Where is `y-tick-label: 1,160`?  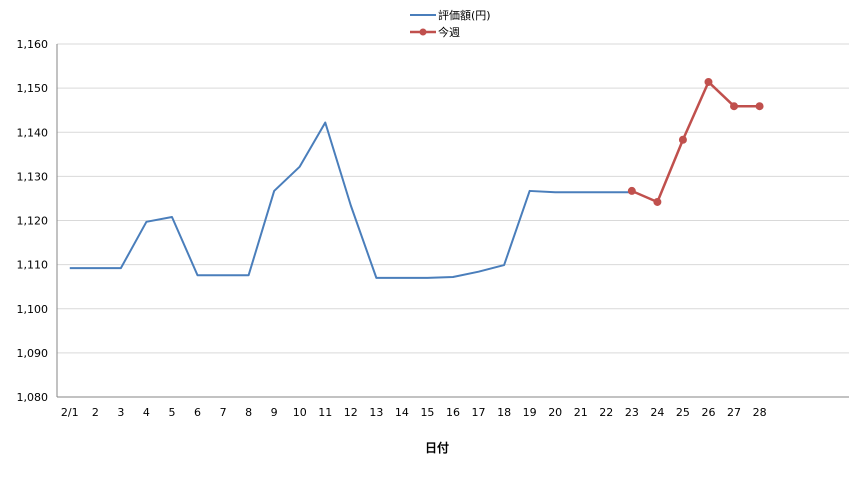
y-tick-label: 1,160 is located at coordinates (33, 44).